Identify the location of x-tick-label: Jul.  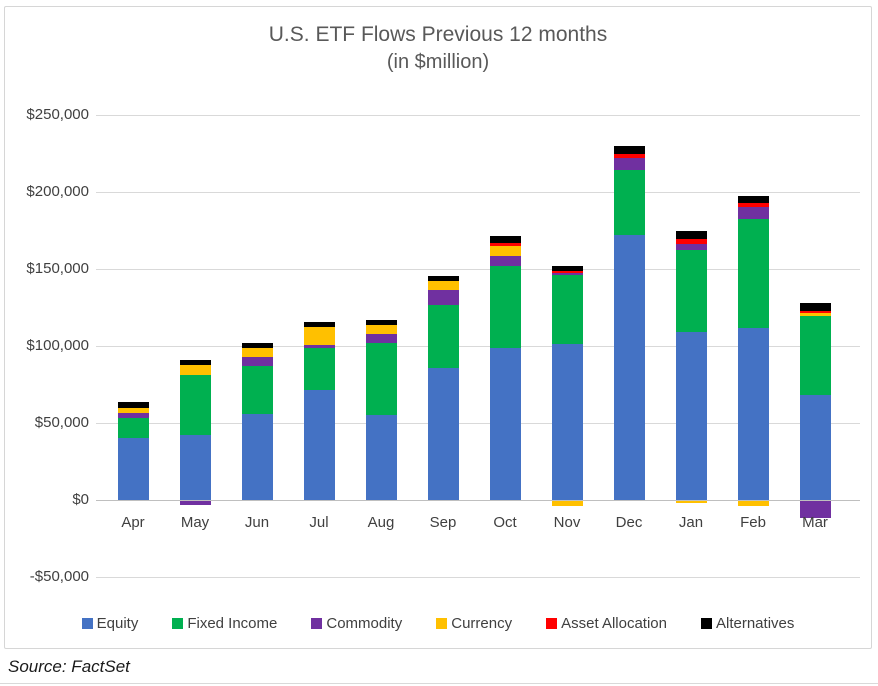
(319, 522).